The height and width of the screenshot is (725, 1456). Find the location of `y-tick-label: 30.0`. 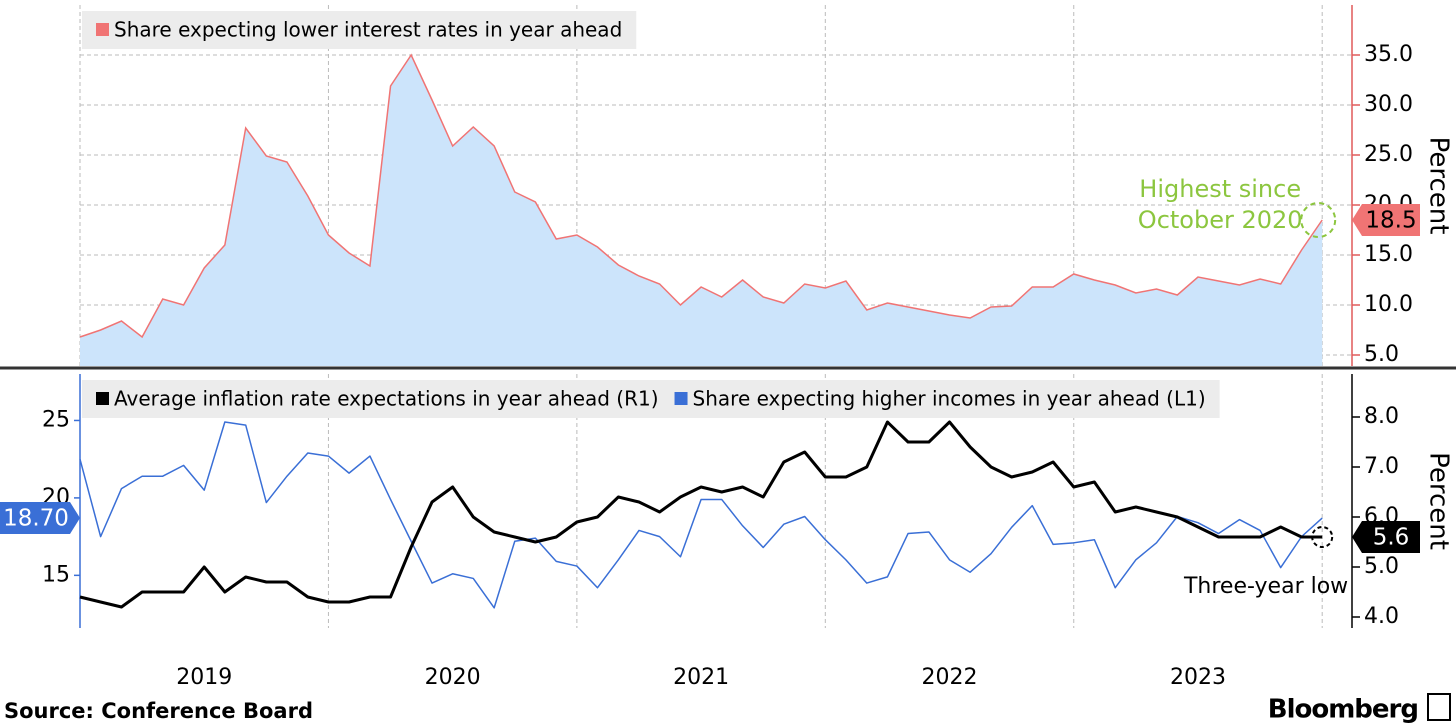

y-tick-label: 30.0 is located at coordinates (1388, 104).